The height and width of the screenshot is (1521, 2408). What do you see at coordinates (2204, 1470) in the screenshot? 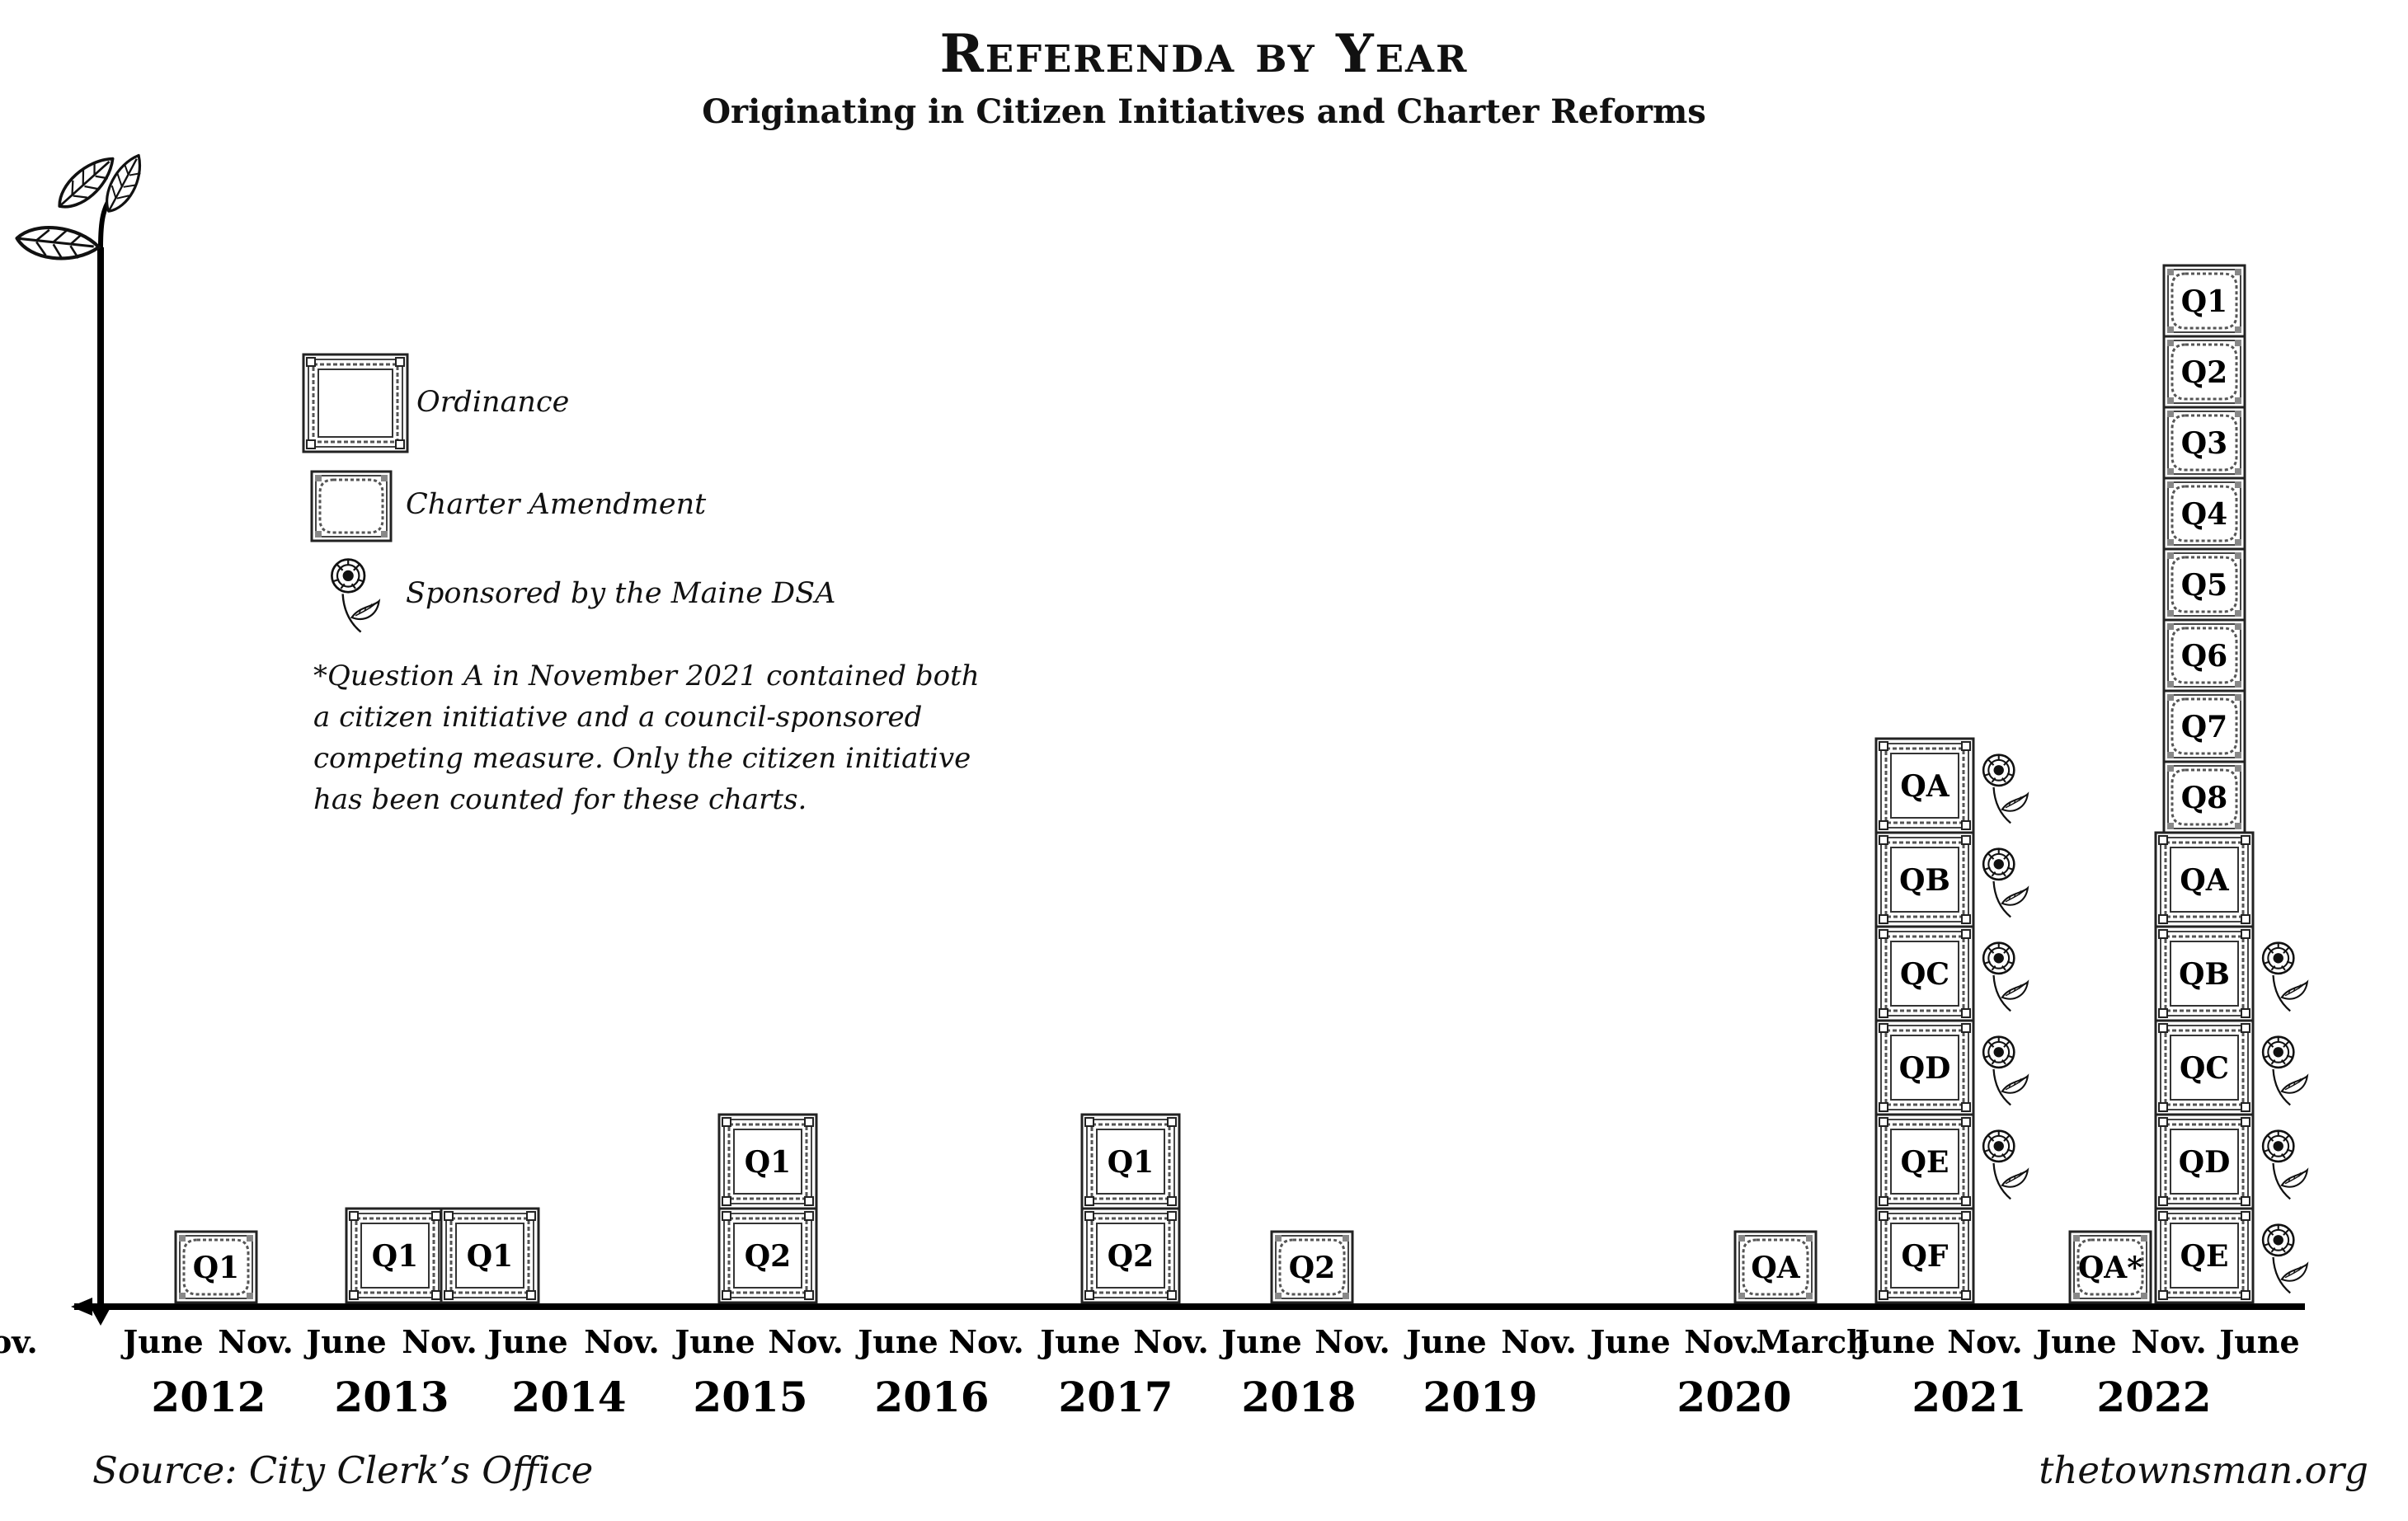
I see `site-credit: thetownsman.org` at bounding box center [2204, 1470].